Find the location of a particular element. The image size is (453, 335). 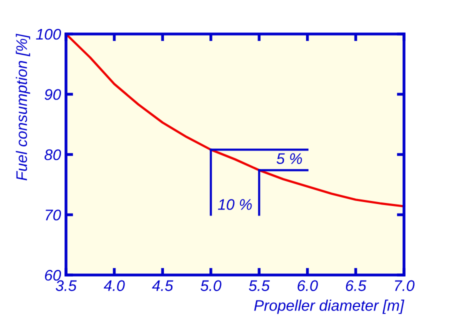

y-tick-label: 70 is located at coordinates (54, 215).